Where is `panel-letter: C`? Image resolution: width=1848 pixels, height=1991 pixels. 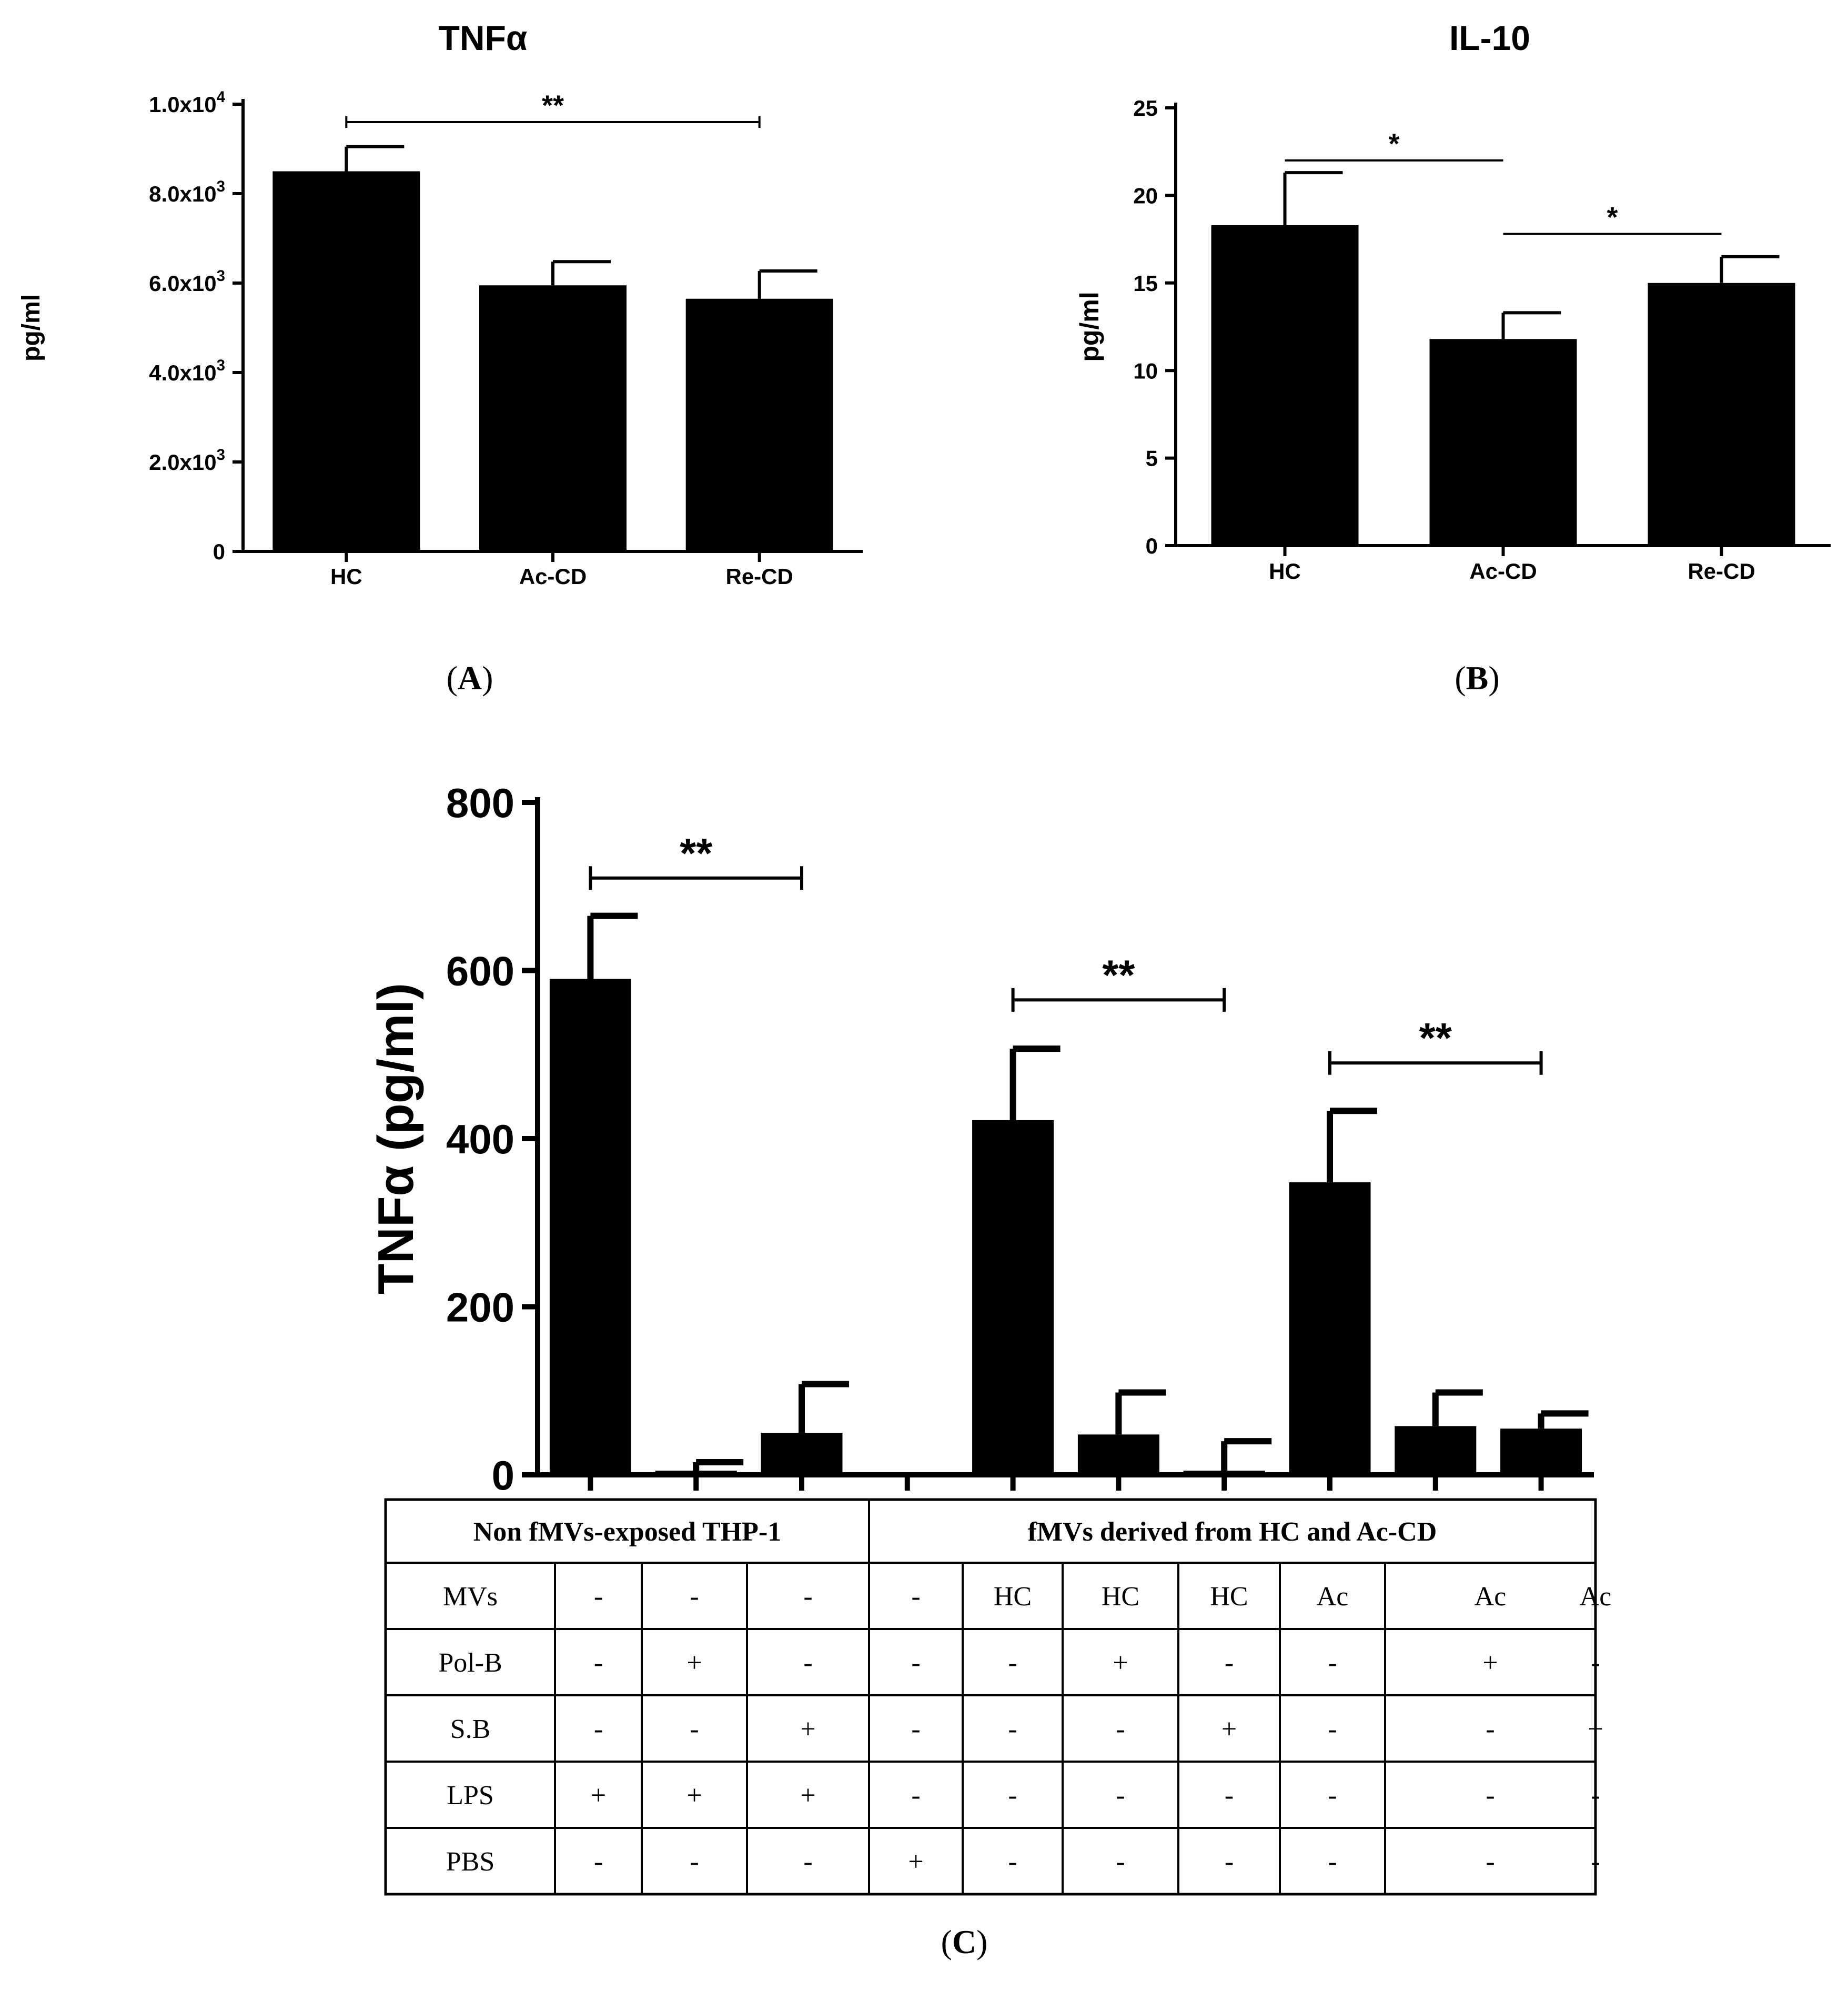 panel-letter: C is located at coordinates (964, 1942).